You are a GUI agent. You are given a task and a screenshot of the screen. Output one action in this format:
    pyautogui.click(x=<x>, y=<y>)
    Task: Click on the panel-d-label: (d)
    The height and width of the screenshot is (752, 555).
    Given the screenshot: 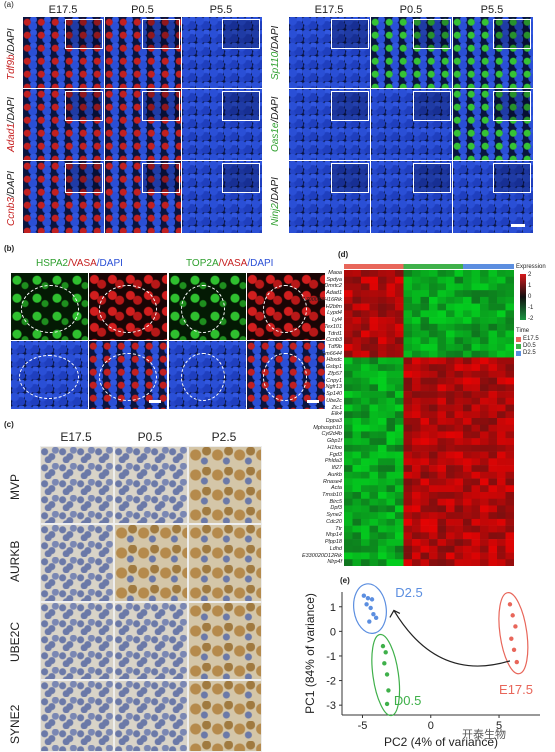 What is the action you would take?
    pyautogui.click(x=343, y=254)
    